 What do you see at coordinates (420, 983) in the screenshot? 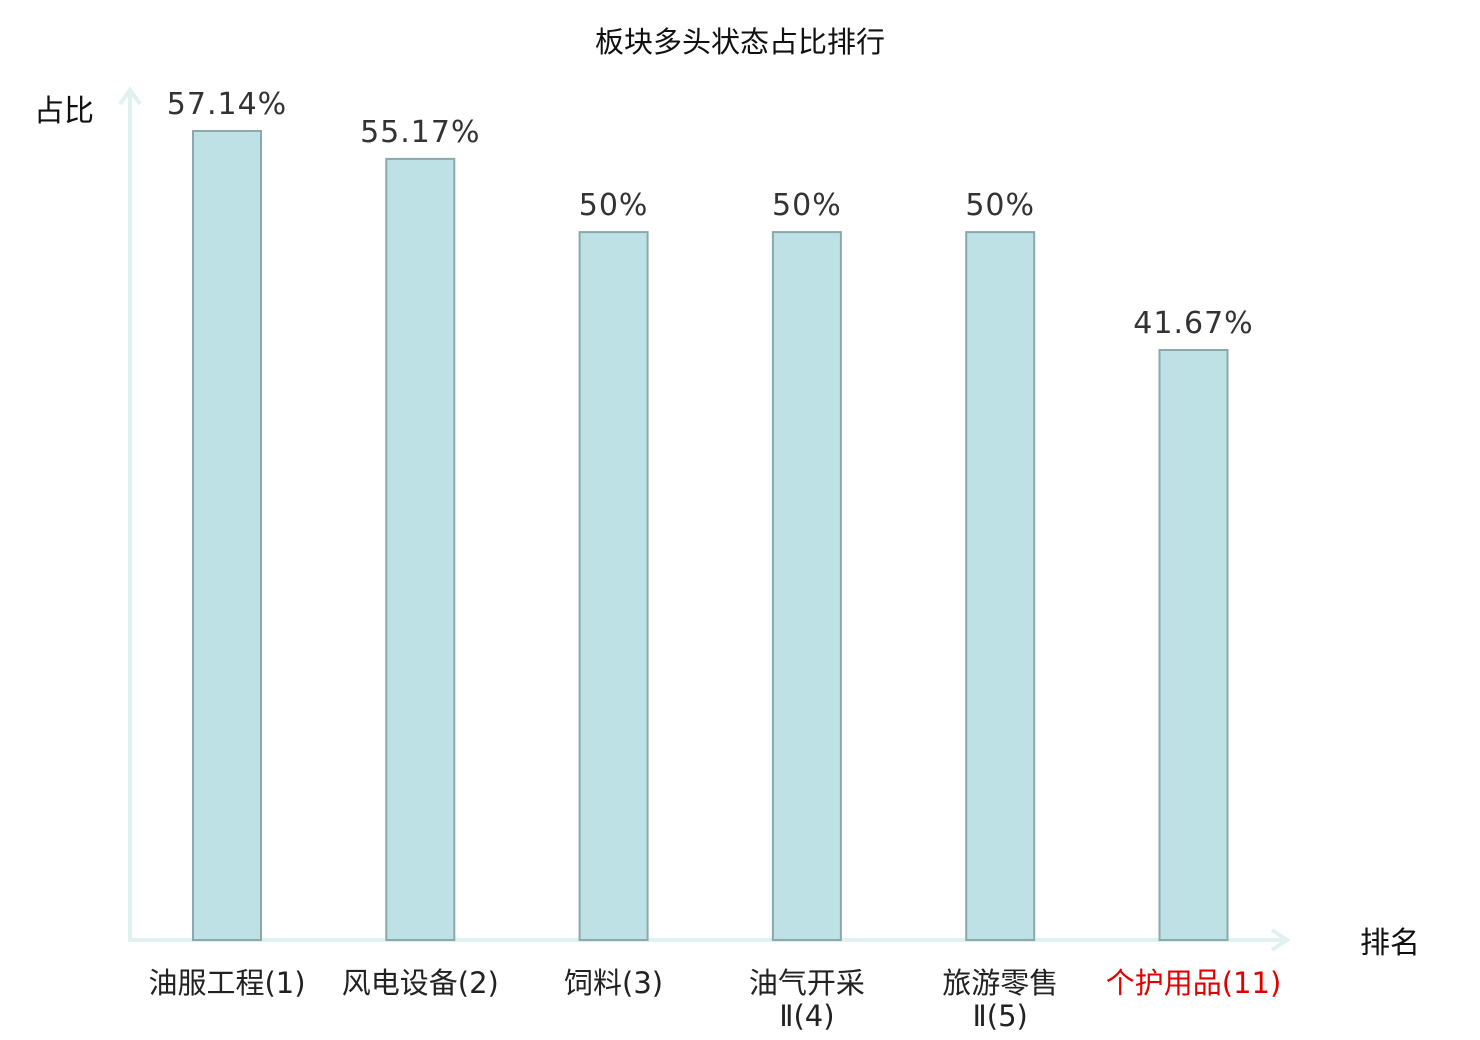
I see `category-label: 风电设备(2)` at bounding box center [420, 983].